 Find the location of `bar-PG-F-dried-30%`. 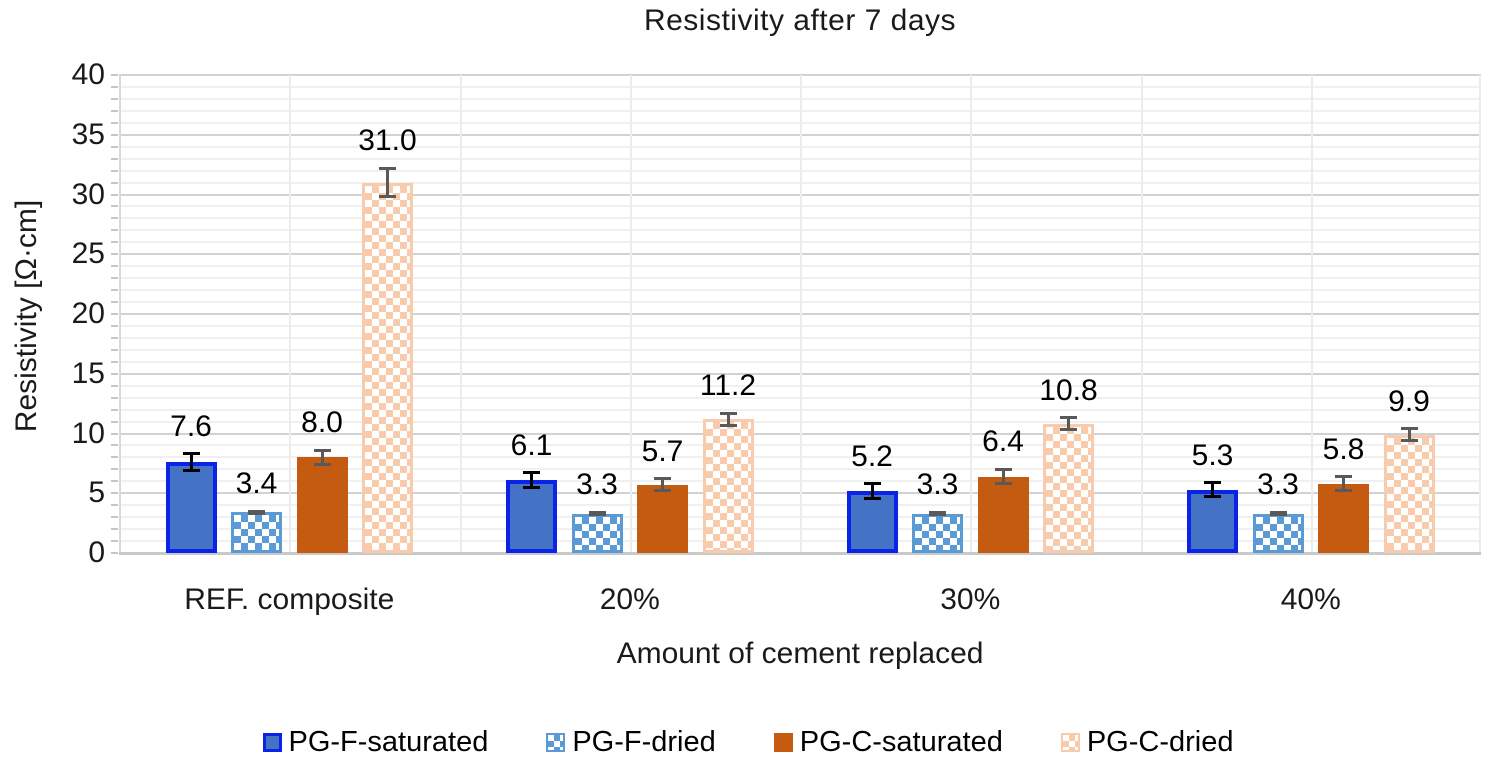

bar-PG-F-dried-30% is located at coordinates (937, 533).